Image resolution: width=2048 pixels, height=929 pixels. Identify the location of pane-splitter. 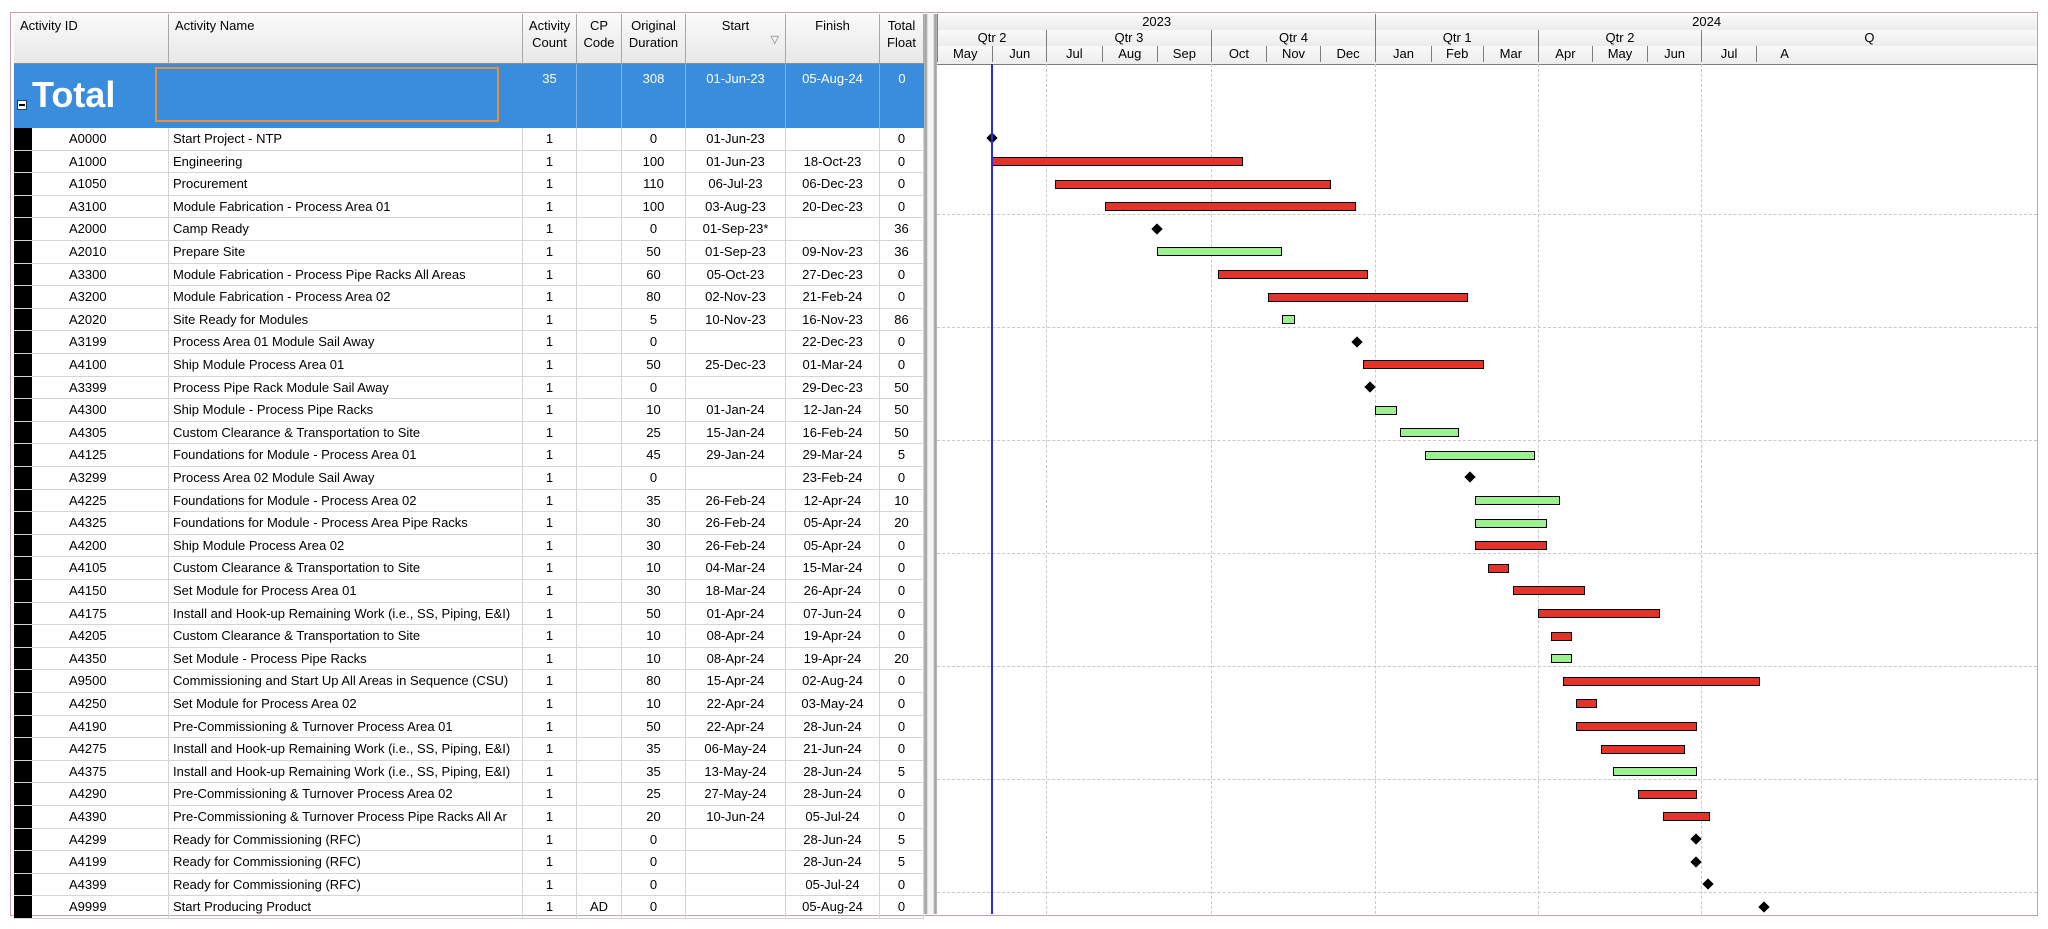
(930, 464).